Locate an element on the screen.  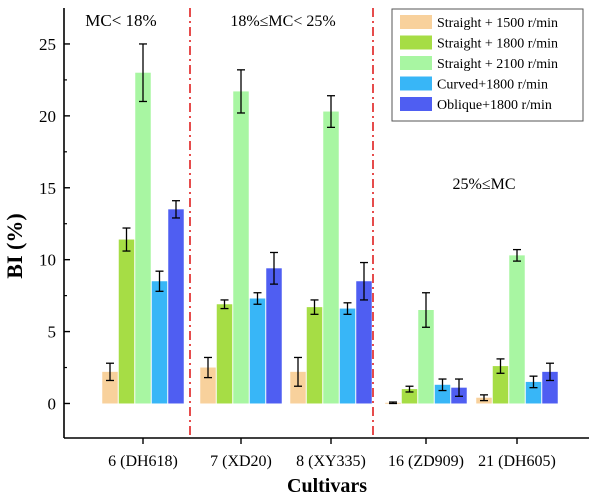
x-tick-label: 21 (DH605) is located at coordinates (517, 461).